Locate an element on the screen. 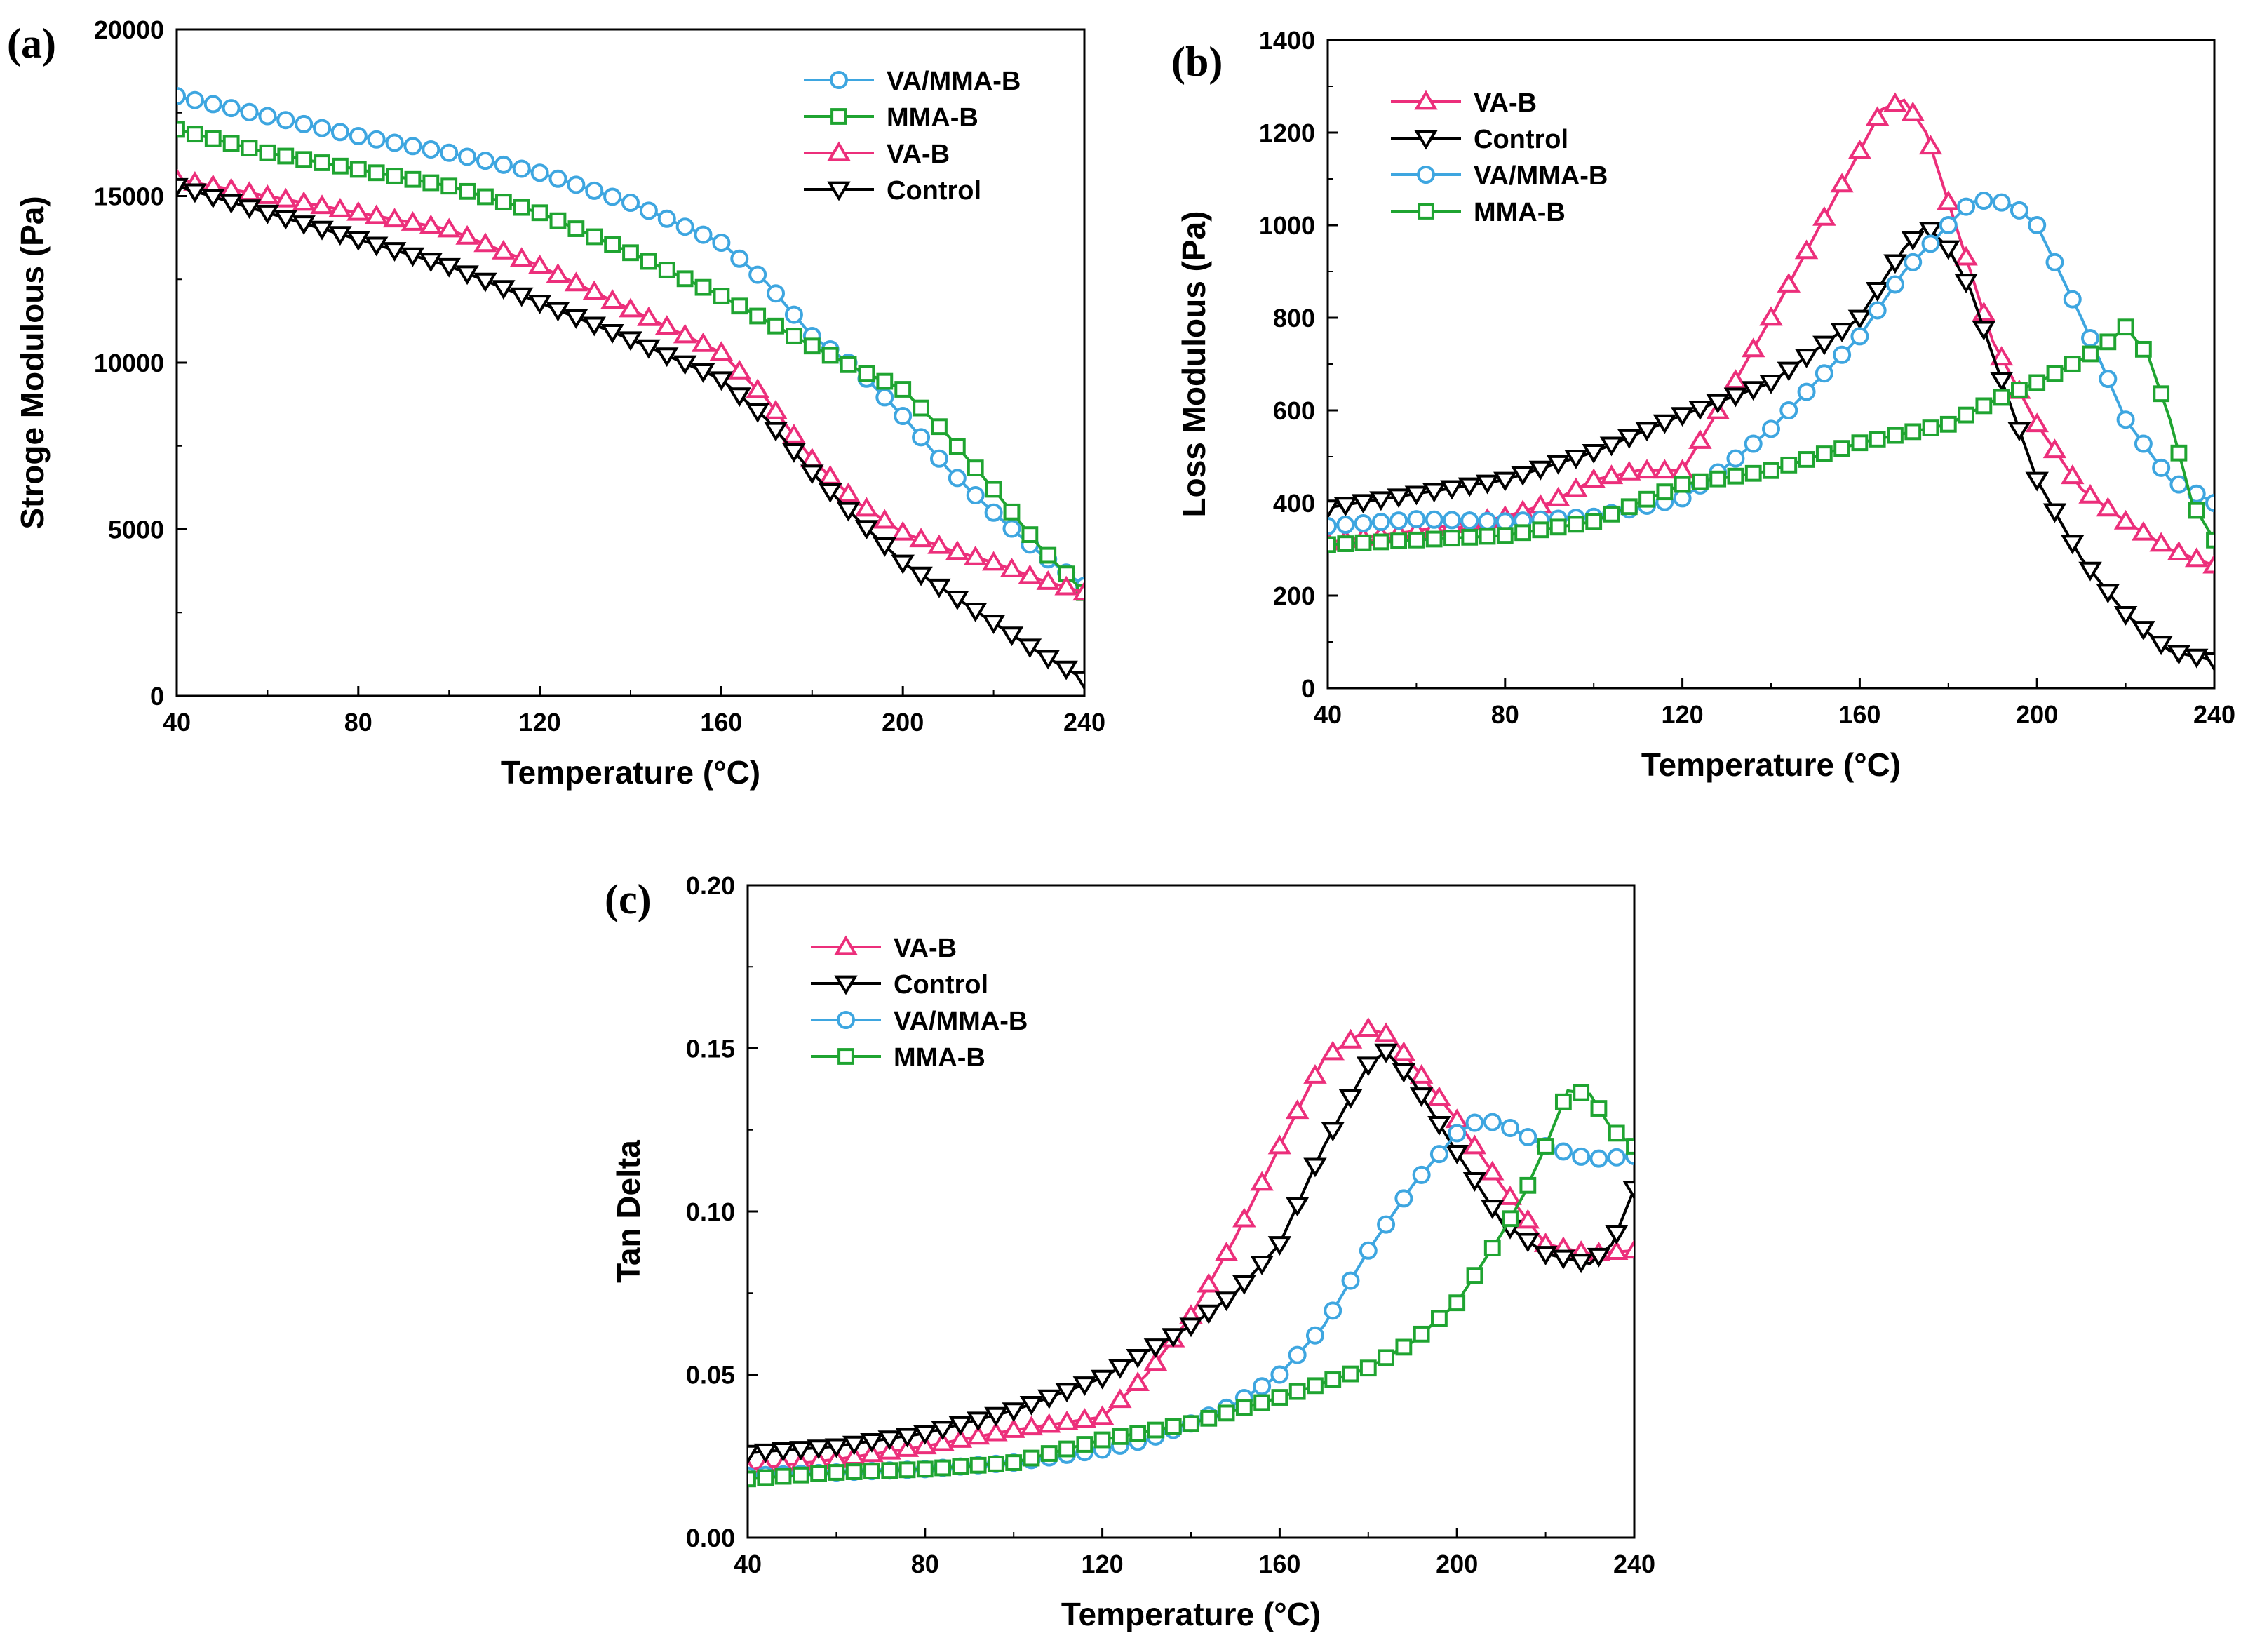  series-control is located at coordinates (630, 434).